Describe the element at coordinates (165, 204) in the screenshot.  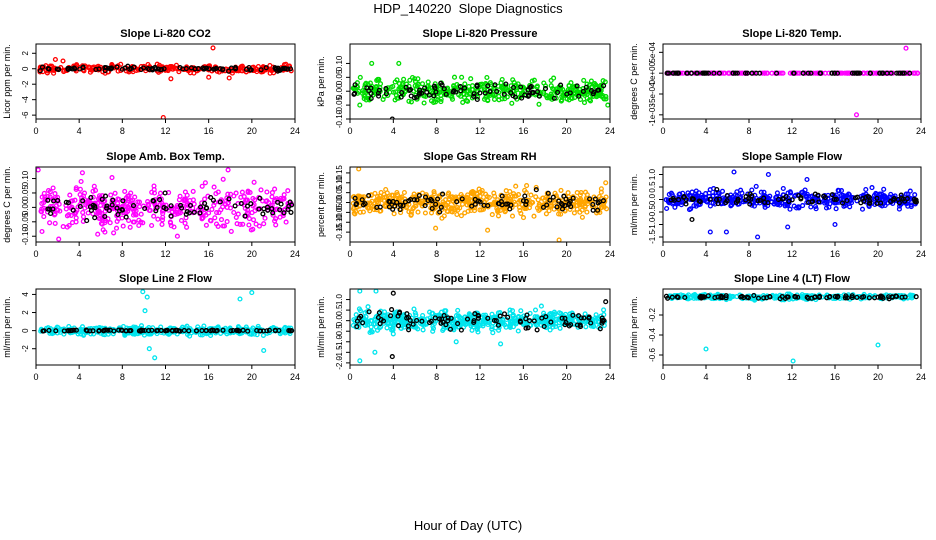
I see `data-points` at that location.